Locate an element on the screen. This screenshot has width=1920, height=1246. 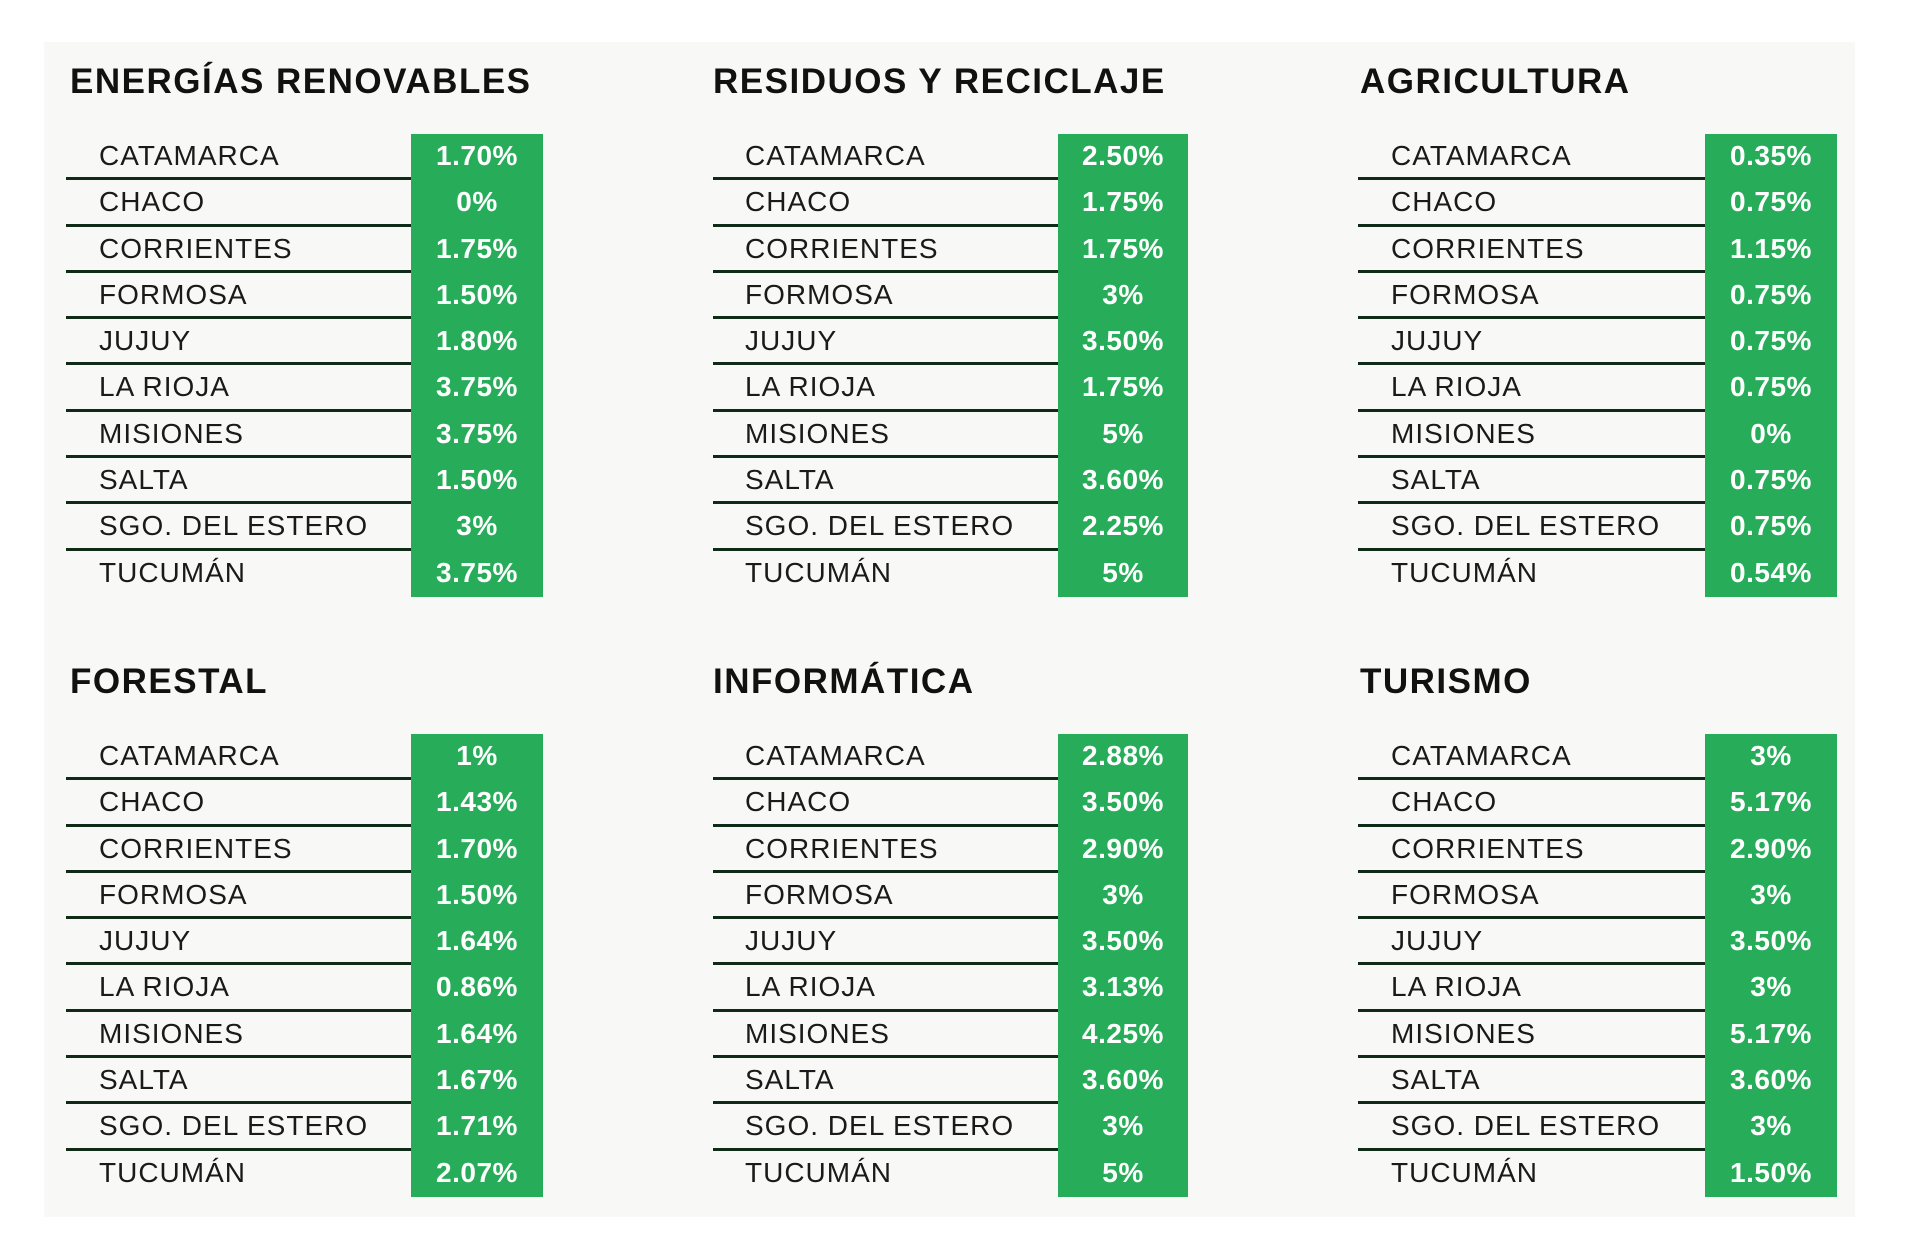
table-row: JUJUY 1.80% is located at coordinates (304, 342).